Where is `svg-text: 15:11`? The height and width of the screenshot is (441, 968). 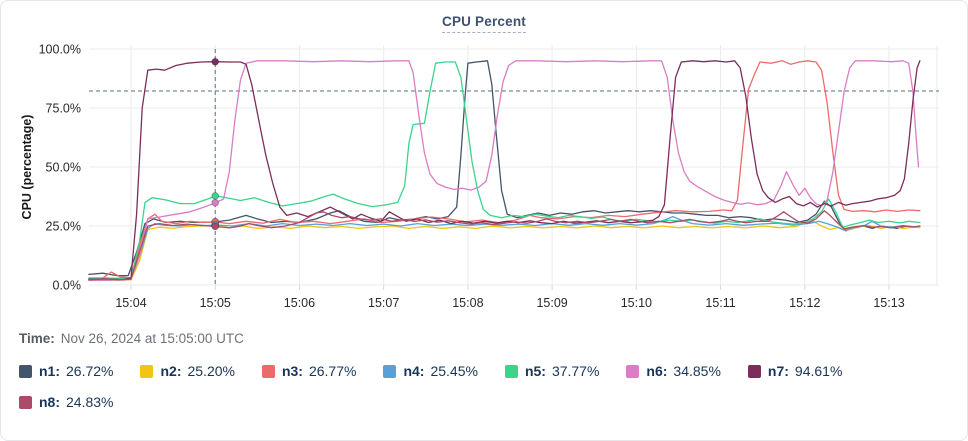 svg-text: 15:11 is located at coordinates (720, 303).